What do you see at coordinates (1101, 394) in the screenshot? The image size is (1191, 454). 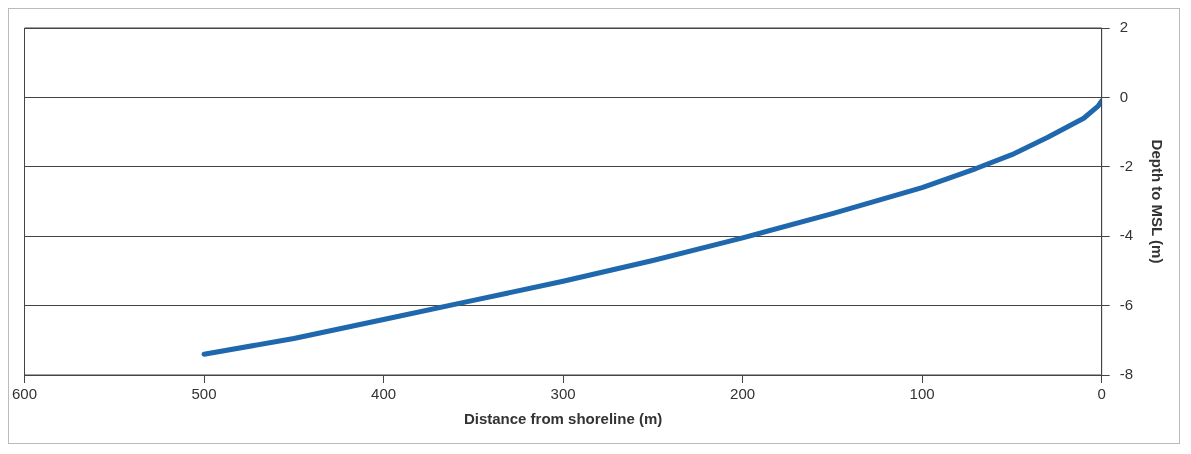 I see `x-tick-label: 0` at bounding box center [1101, 394].